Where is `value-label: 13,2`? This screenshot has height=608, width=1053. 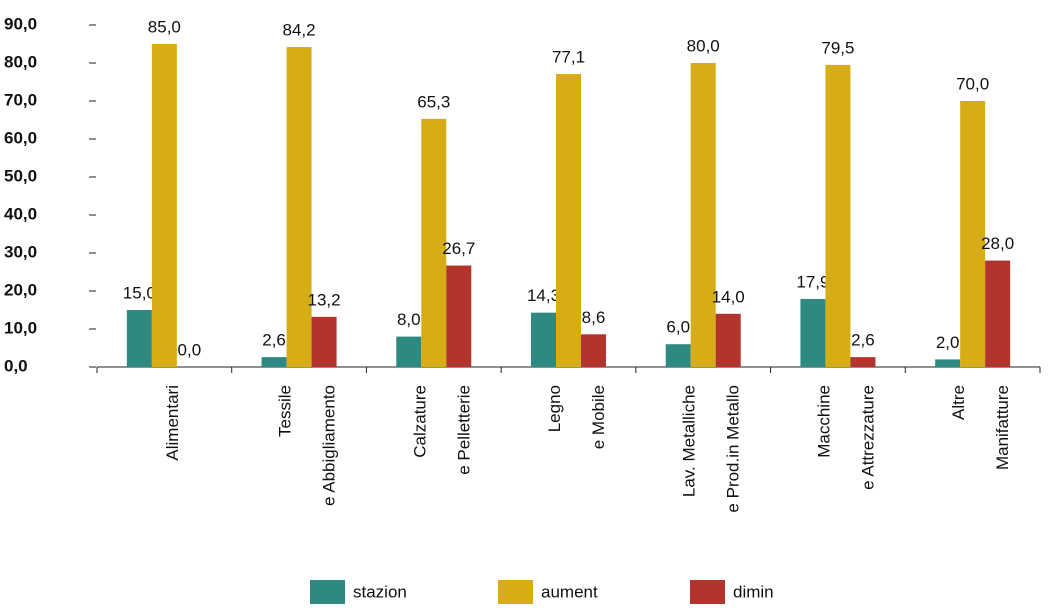
value-label: 13,2 is located at coordinates (324, 299).